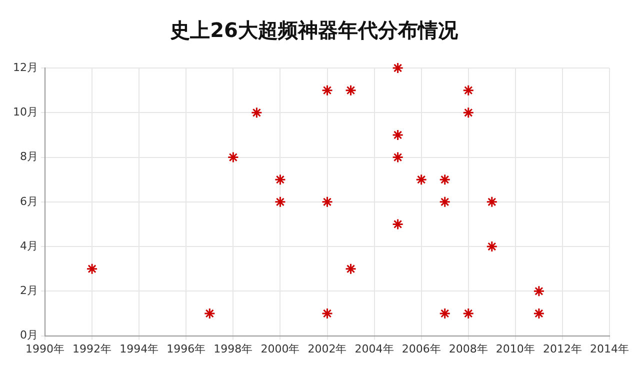 This screenshot has height=371, width=640. What do you see at coordinates (44, 349) in the screenshot?
I see `x-tick-label: 1990年` at bounding box center [44, 349].